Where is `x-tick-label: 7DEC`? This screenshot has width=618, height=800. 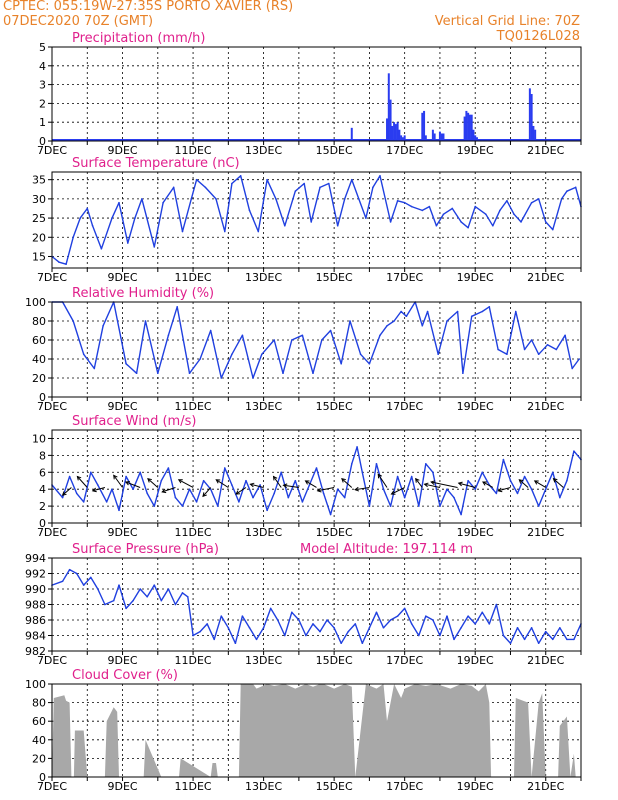 x-tick-label: 7DEC is located at coordinates (52, 277).